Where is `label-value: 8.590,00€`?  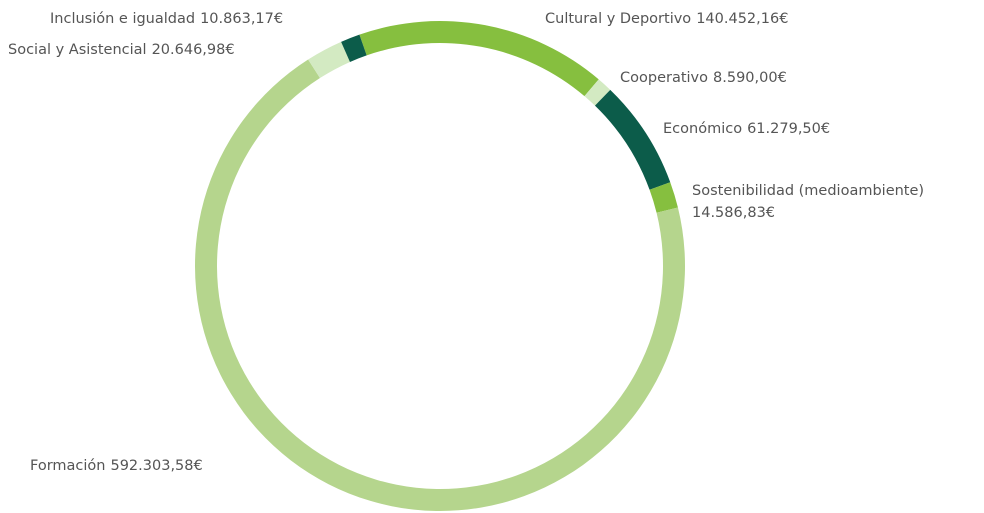 label-value: 8.590,00€ is located at coordinates (750, 78).